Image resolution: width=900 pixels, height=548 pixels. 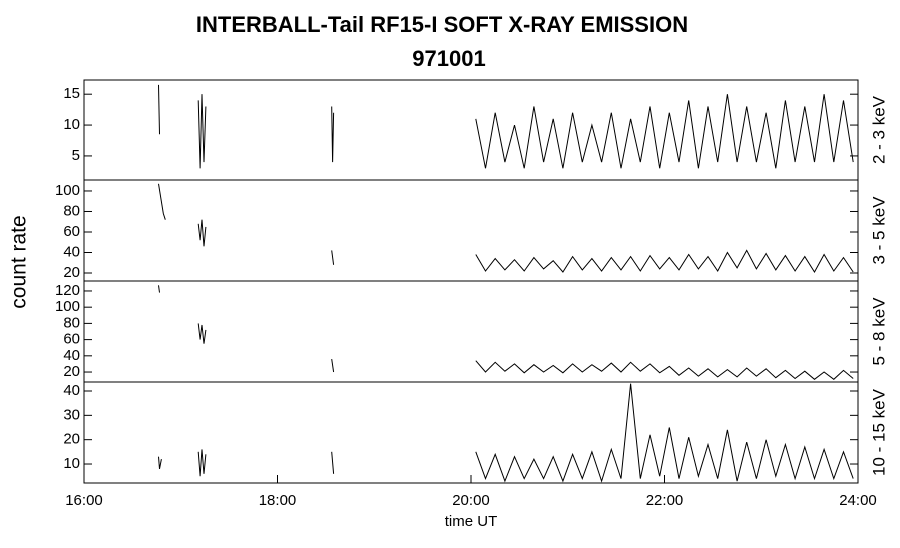 I want to click on x-tick-label: 20:00, so click(x=471, y=500).